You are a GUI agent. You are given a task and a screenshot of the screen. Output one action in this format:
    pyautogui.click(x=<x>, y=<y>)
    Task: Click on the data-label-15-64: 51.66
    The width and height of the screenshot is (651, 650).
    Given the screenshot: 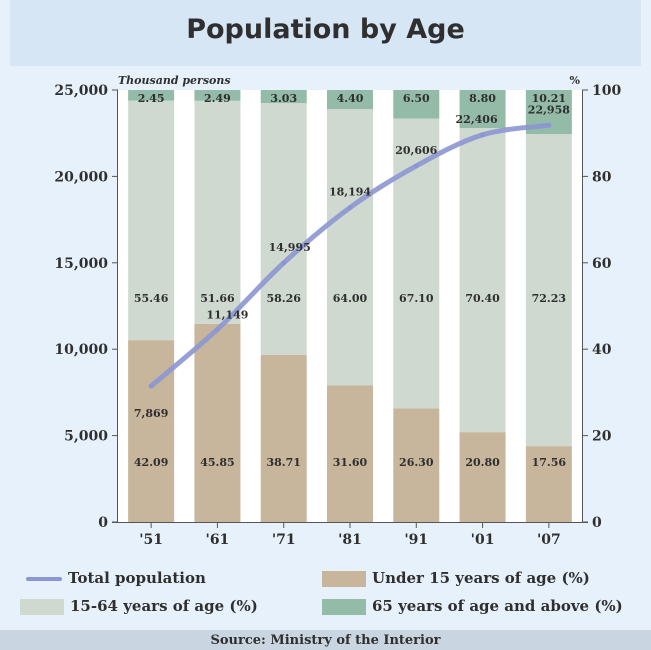 What is the action you would take?
    pyautogui.click(x=217, y=298)
    